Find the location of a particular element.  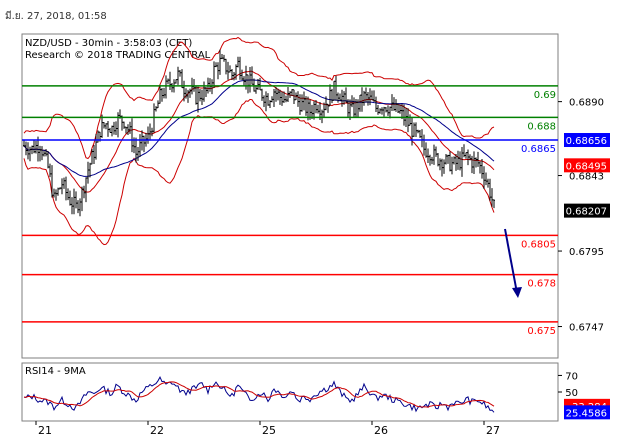

rsi-panel: RSI14 - 9MA 70 50 33.28425.4586 is located at coordinates (315, 392).